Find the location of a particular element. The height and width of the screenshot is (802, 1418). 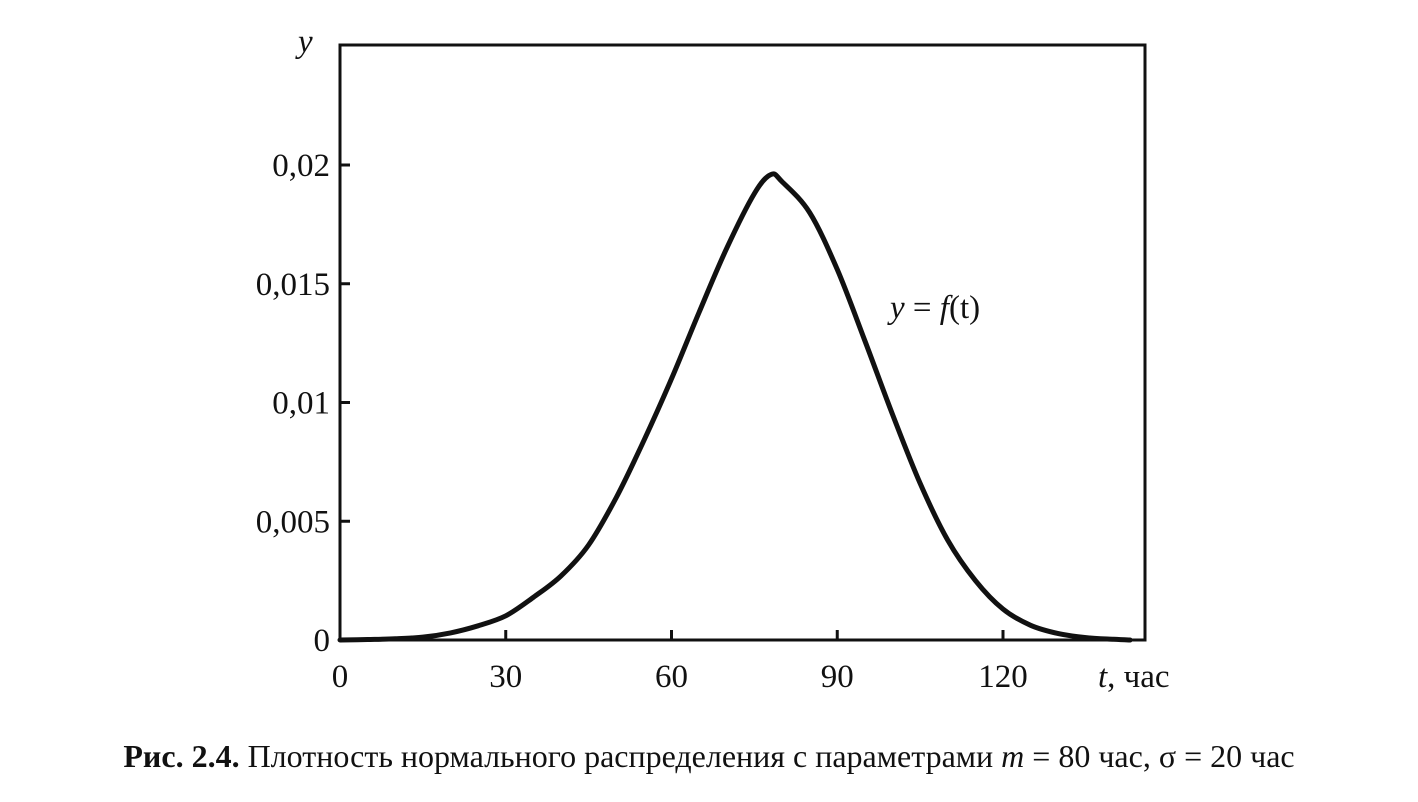

caption-m-var: m is located at coordinates (1013, 756).